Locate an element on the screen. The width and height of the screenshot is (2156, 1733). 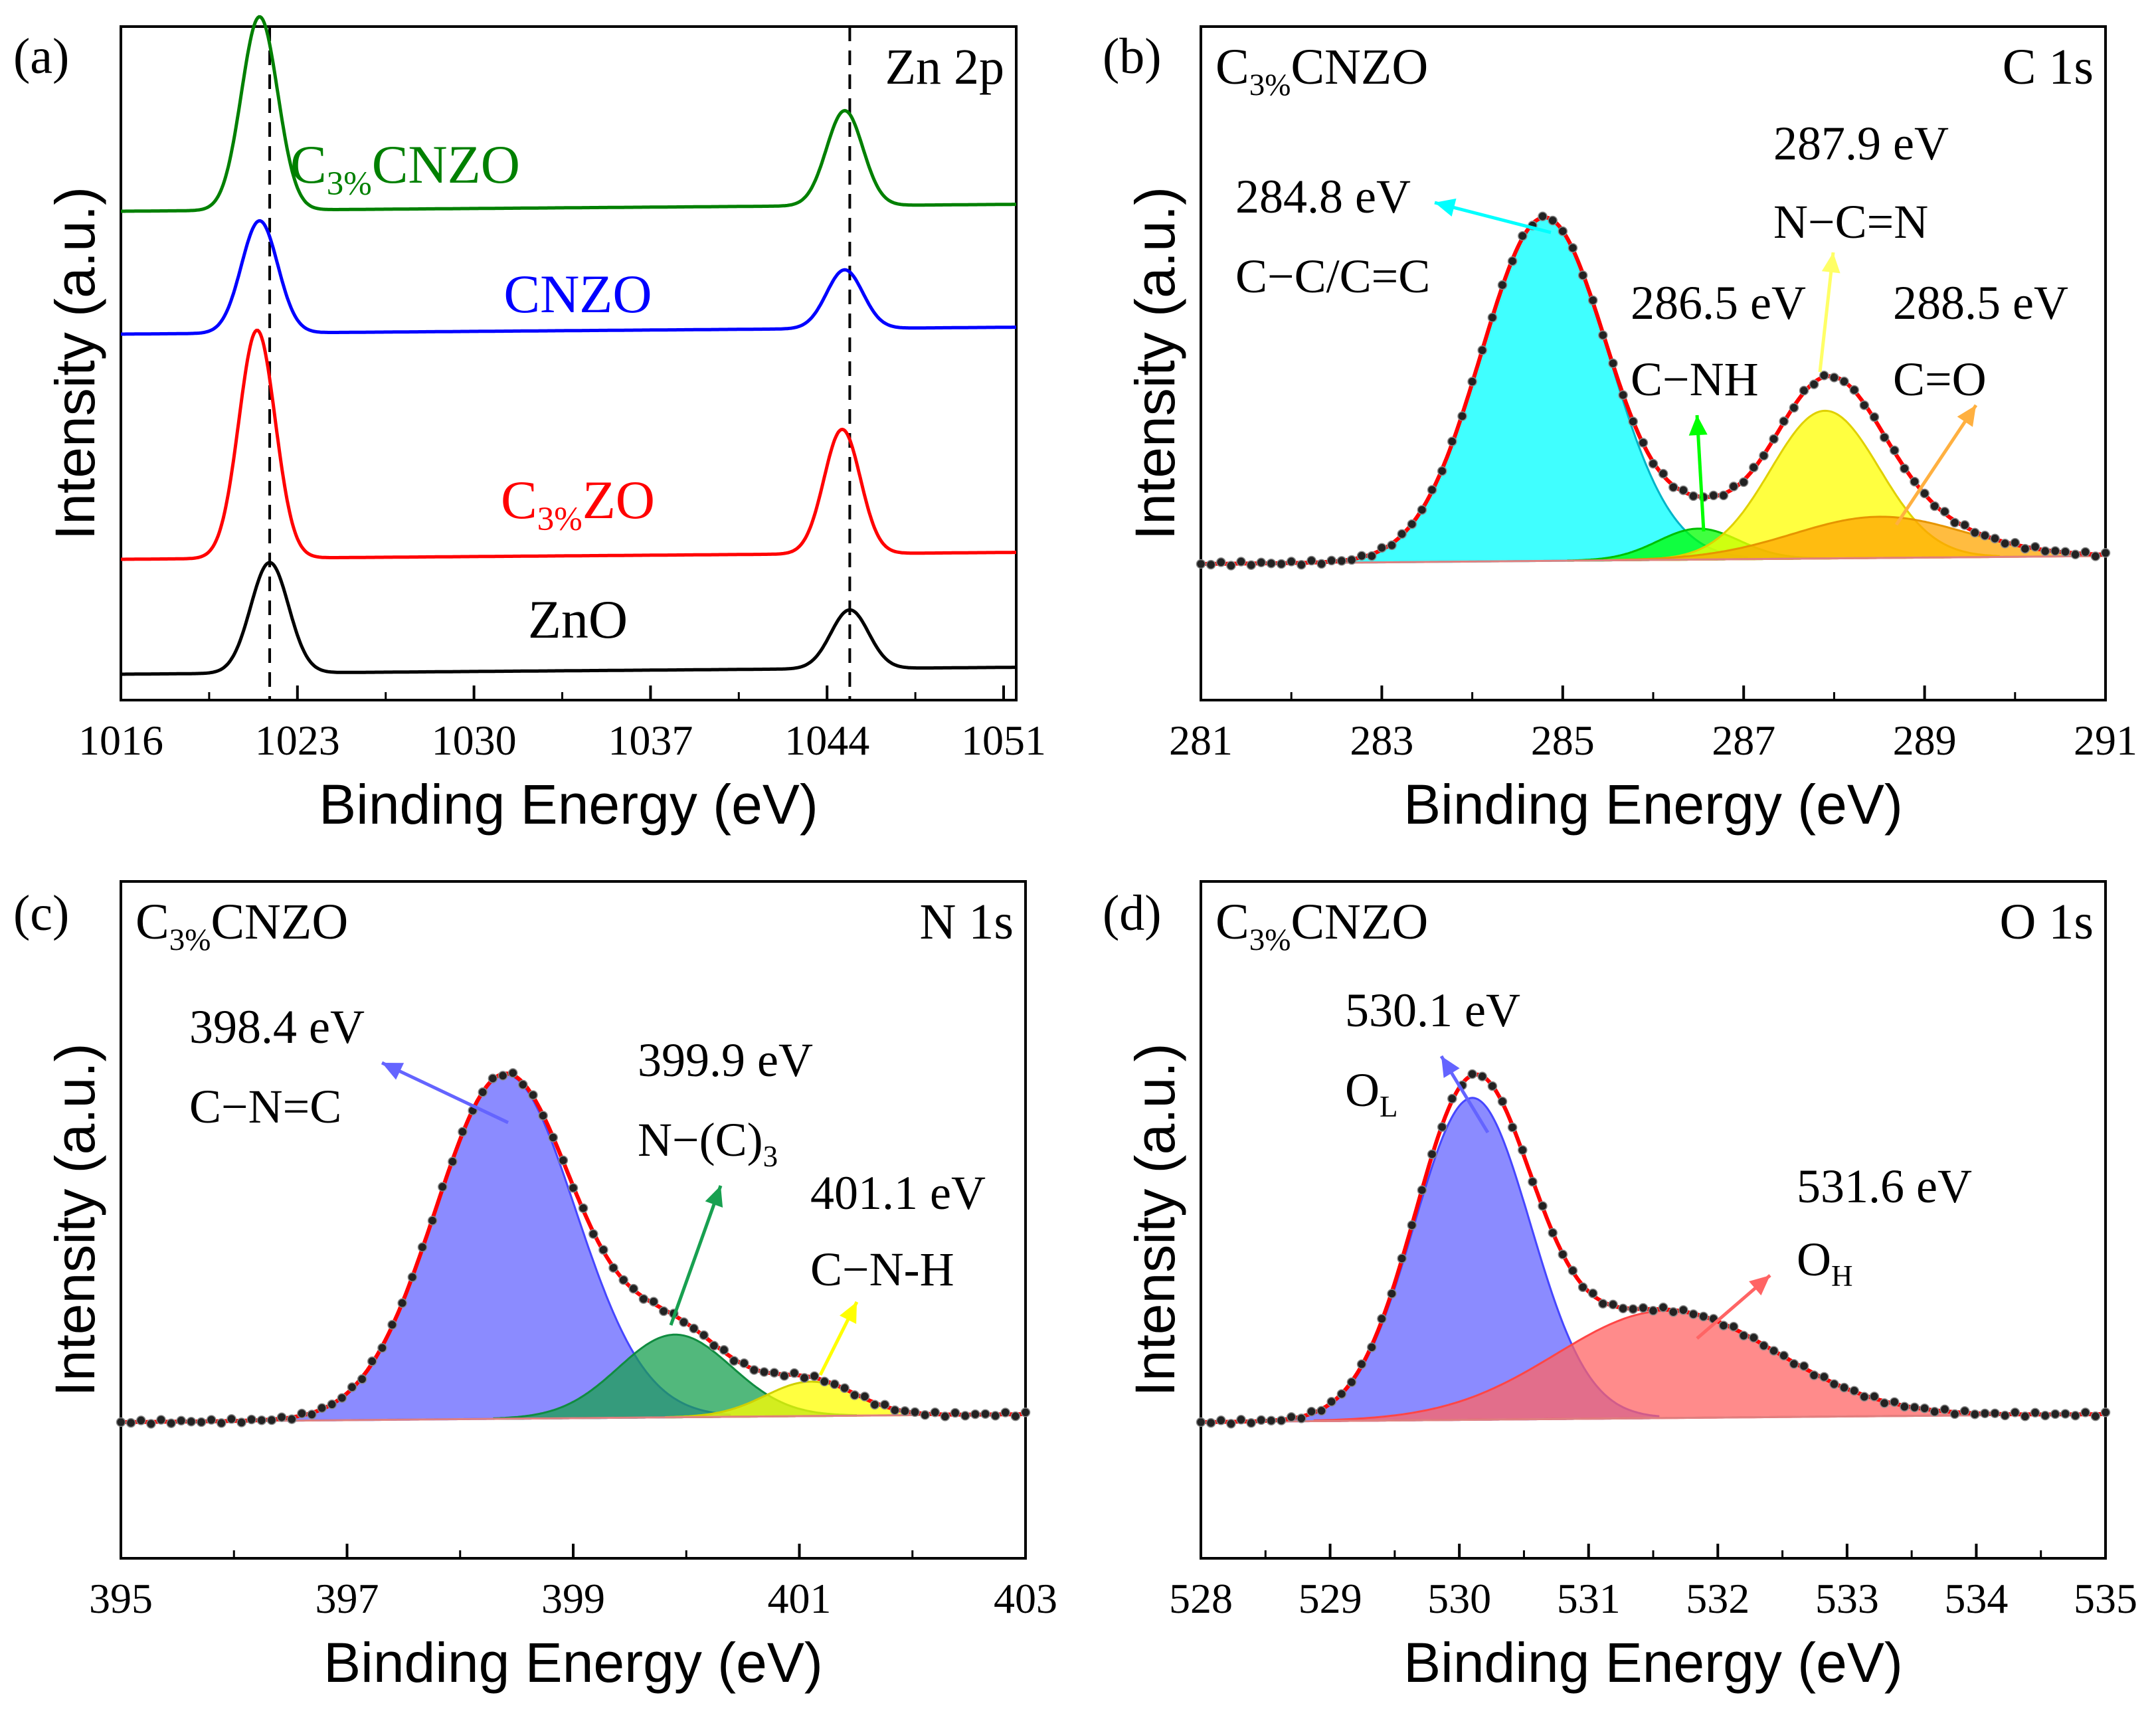
peak-bond-label: N−C=N is located at coordinates (1850, 221).